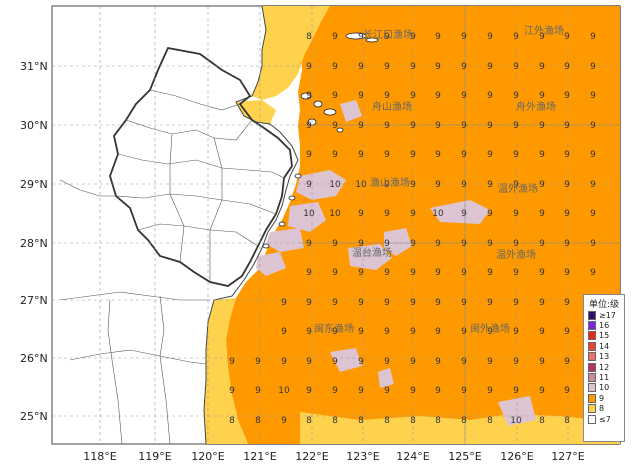 This screenshot has height=468, width=640. I want to click on legend-item: 9, so click(606, 398).